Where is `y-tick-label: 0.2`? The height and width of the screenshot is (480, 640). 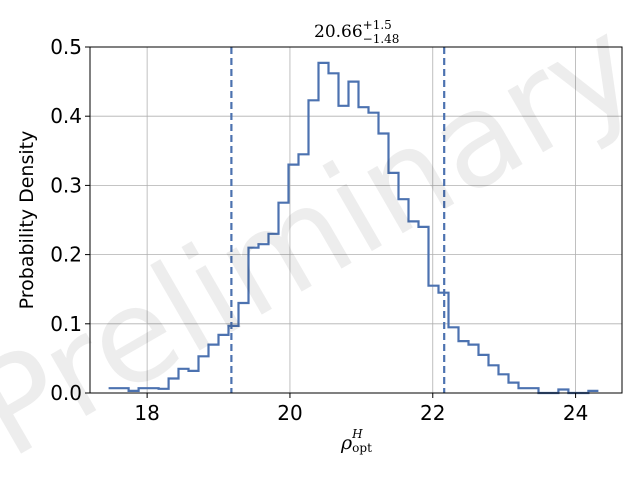 y-tick-label: 0.2 is located at coordinates (66, 255).